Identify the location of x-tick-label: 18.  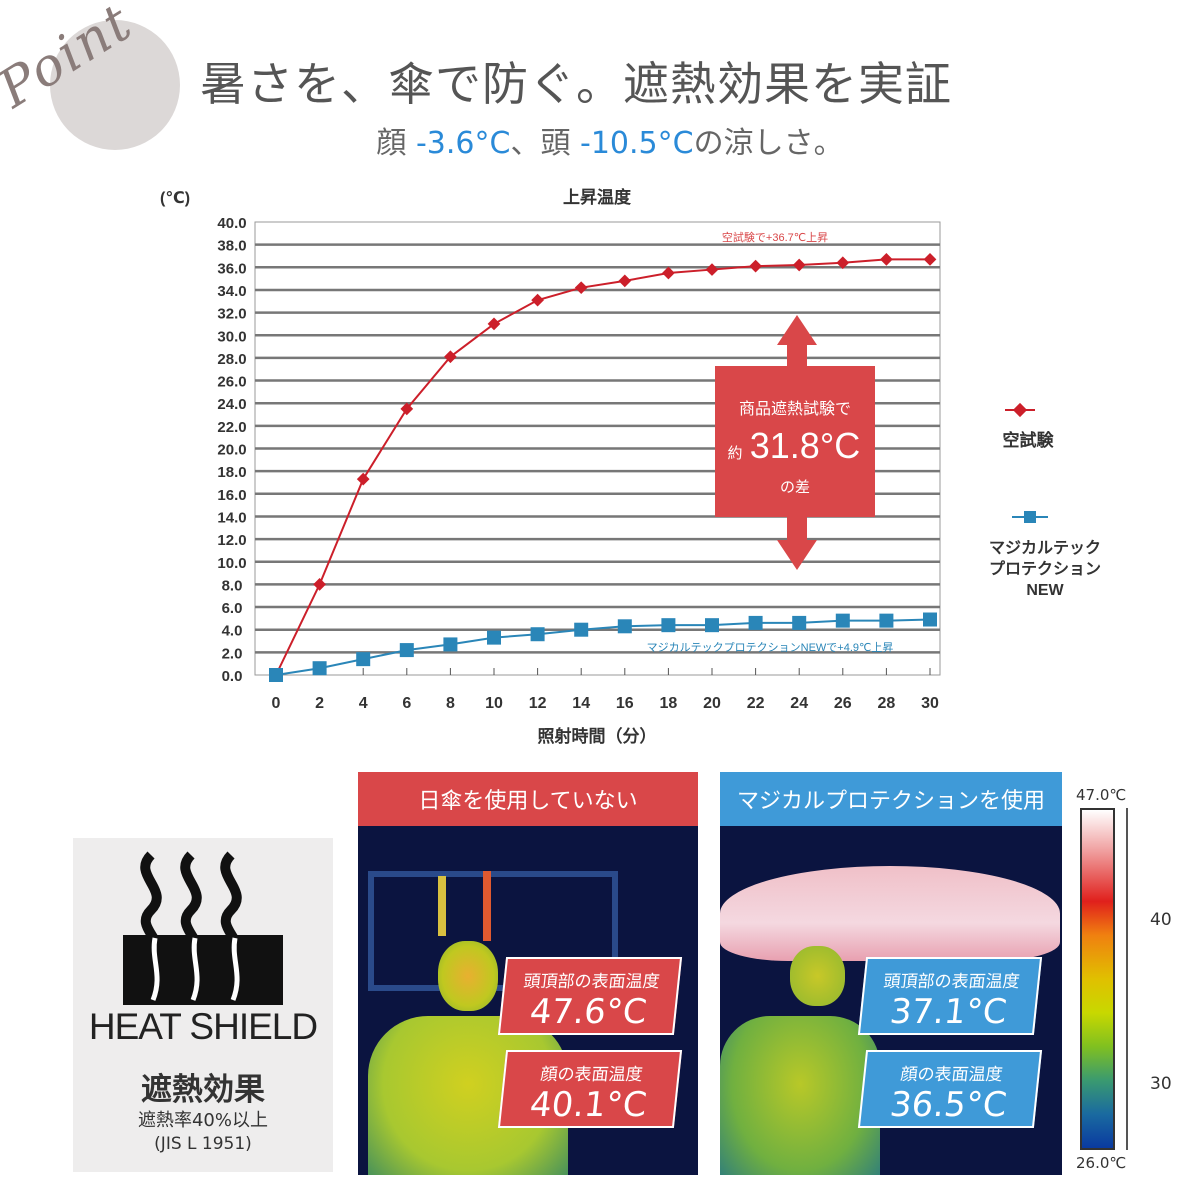
(669, 703).